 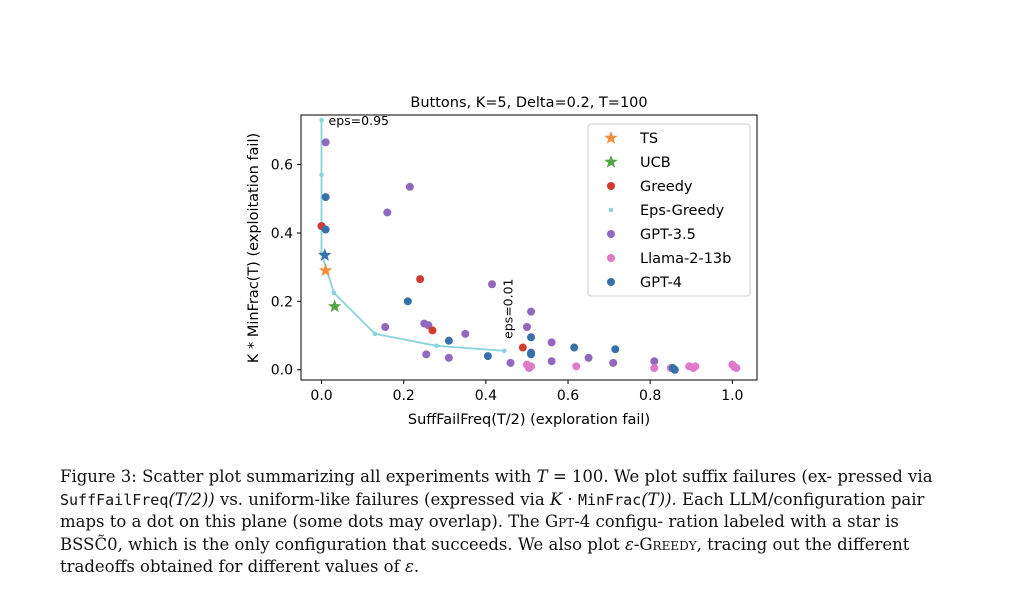 I want to click on legend-marker-greedy, so click(x=611, y=186).